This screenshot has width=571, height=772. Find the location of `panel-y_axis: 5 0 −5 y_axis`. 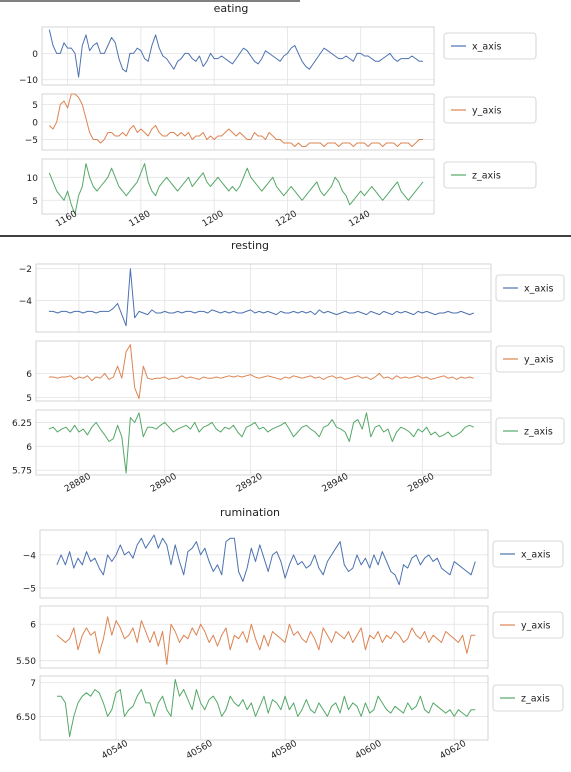

panel-y_axis: 5 0 −5 y_axis is located at coordinates (281, 122).